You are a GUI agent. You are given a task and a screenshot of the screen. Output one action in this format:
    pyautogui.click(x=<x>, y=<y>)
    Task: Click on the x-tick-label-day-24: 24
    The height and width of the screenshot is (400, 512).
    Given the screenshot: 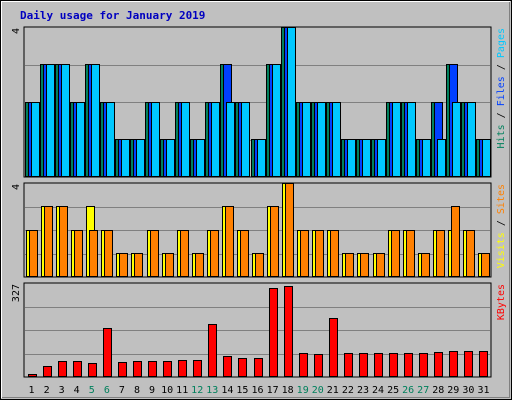 What is the action you would take?
    pyautogui.click(x=378, y=390)
    